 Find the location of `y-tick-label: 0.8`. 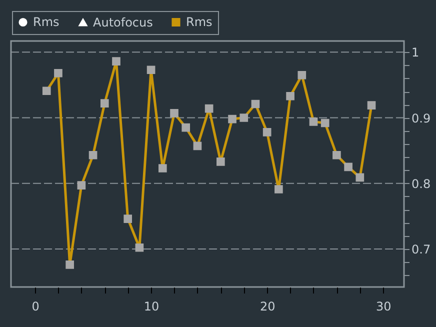

y-tick-label: 0.8 is located at coordinates (421, 183).